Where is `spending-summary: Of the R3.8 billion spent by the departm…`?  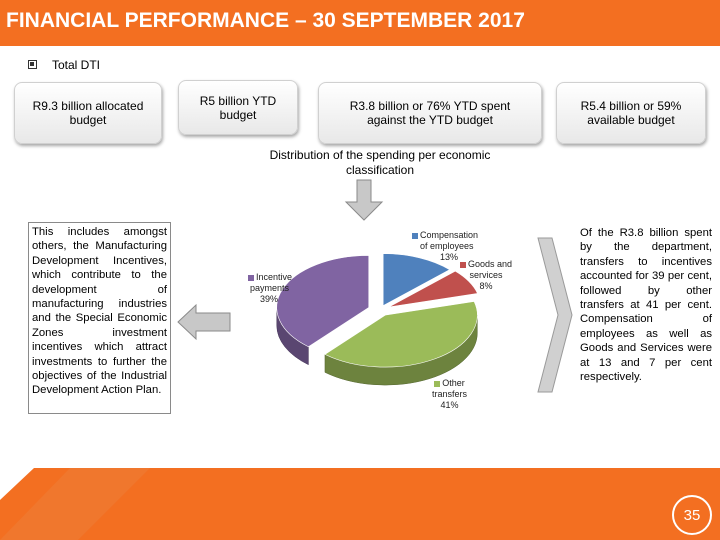
spending-summary: Of the R3.8 billion spent by the departm… is located at coordinates (646, 305).